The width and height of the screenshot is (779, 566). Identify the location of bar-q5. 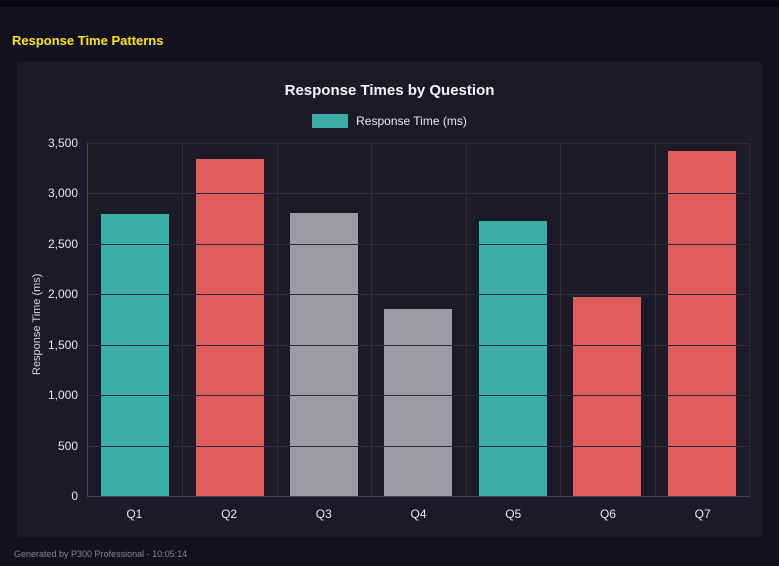
(512, 358).